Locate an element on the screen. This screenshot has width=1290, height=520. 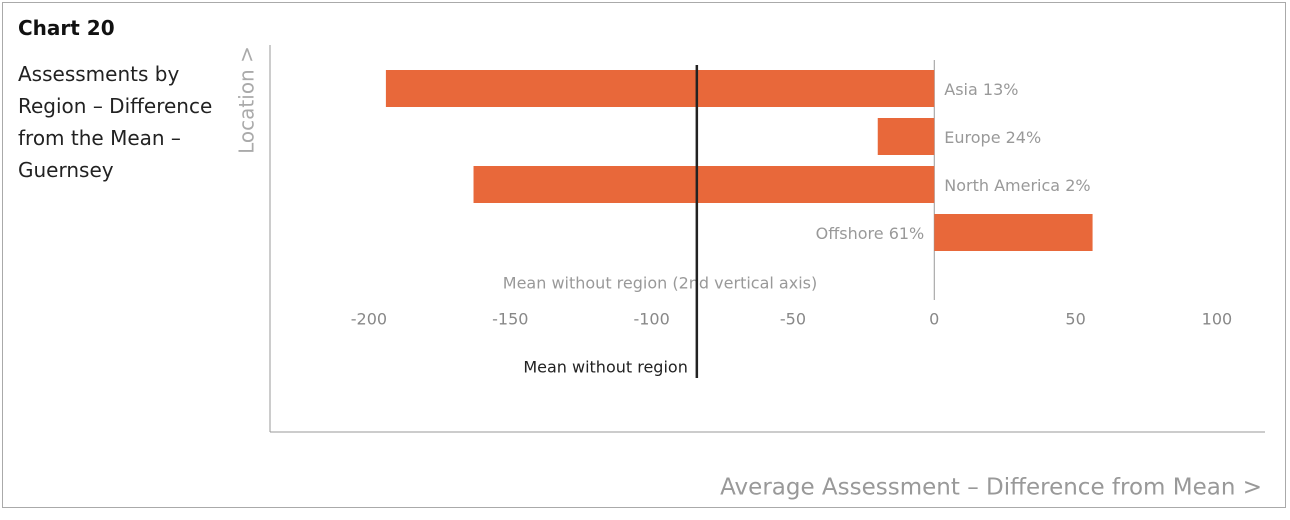
legend-label: Mean without region (2nd vertical axis) is located at coordinates (660, 283).